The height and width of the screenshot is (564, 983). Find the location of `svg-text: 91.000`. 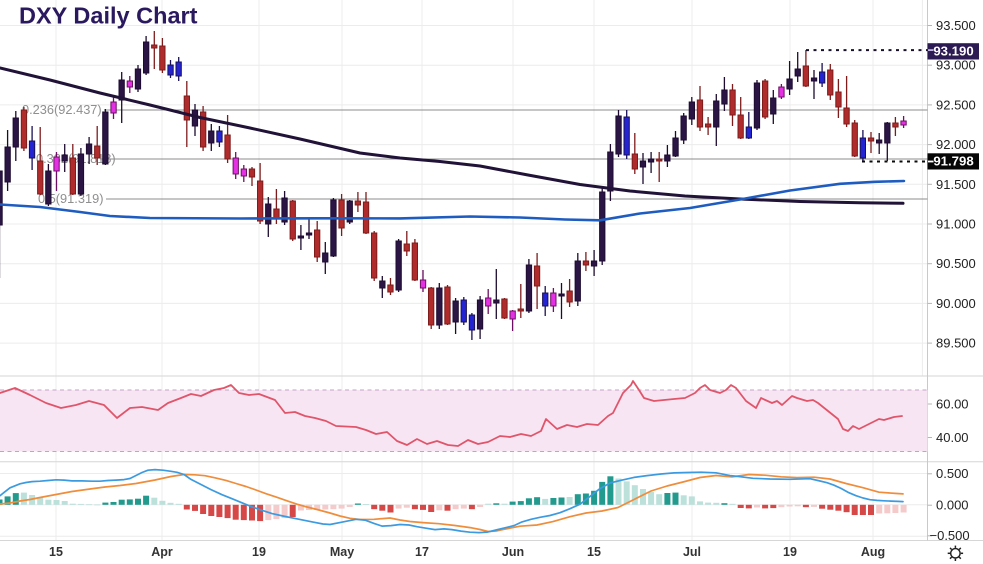

svg-text: 91.000 is located at coordinates (956, 224).